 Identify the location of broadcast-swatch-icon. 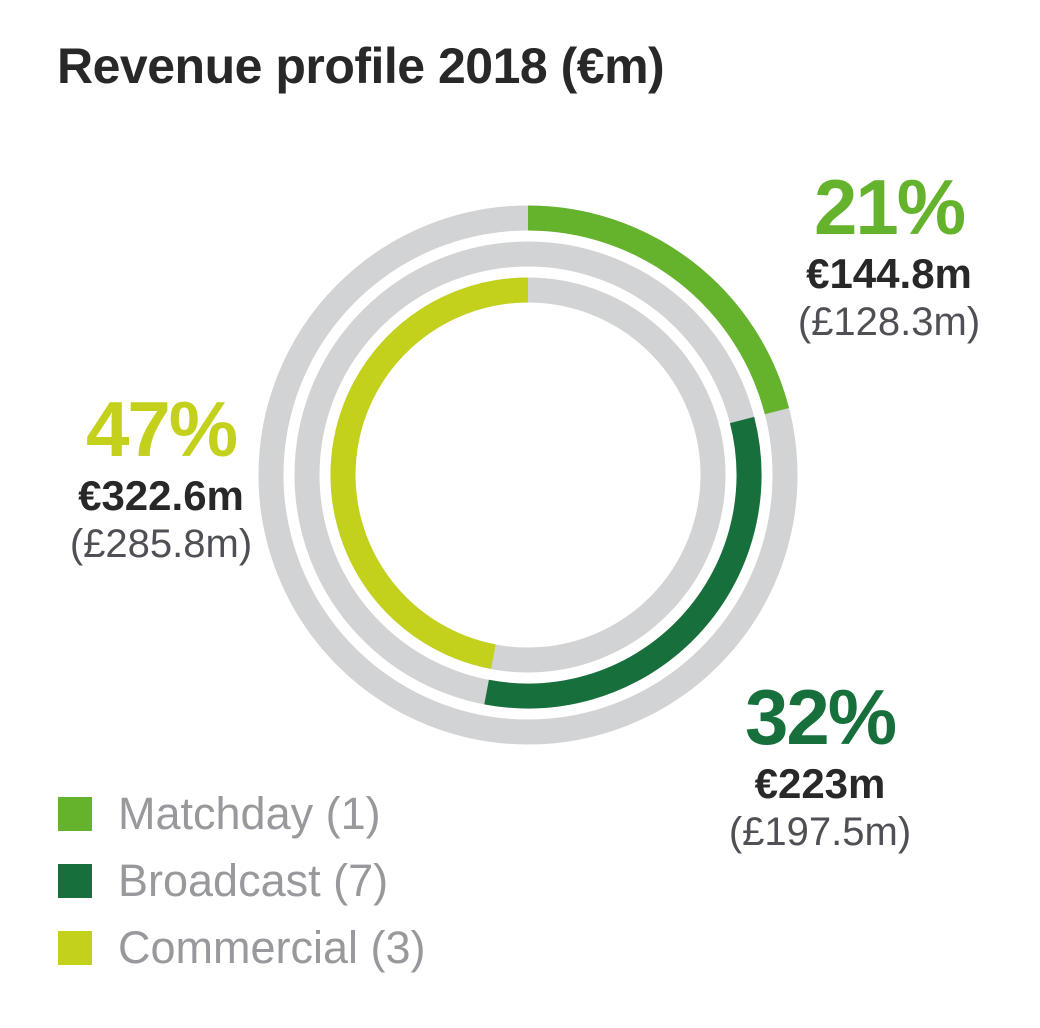
(75, 880).